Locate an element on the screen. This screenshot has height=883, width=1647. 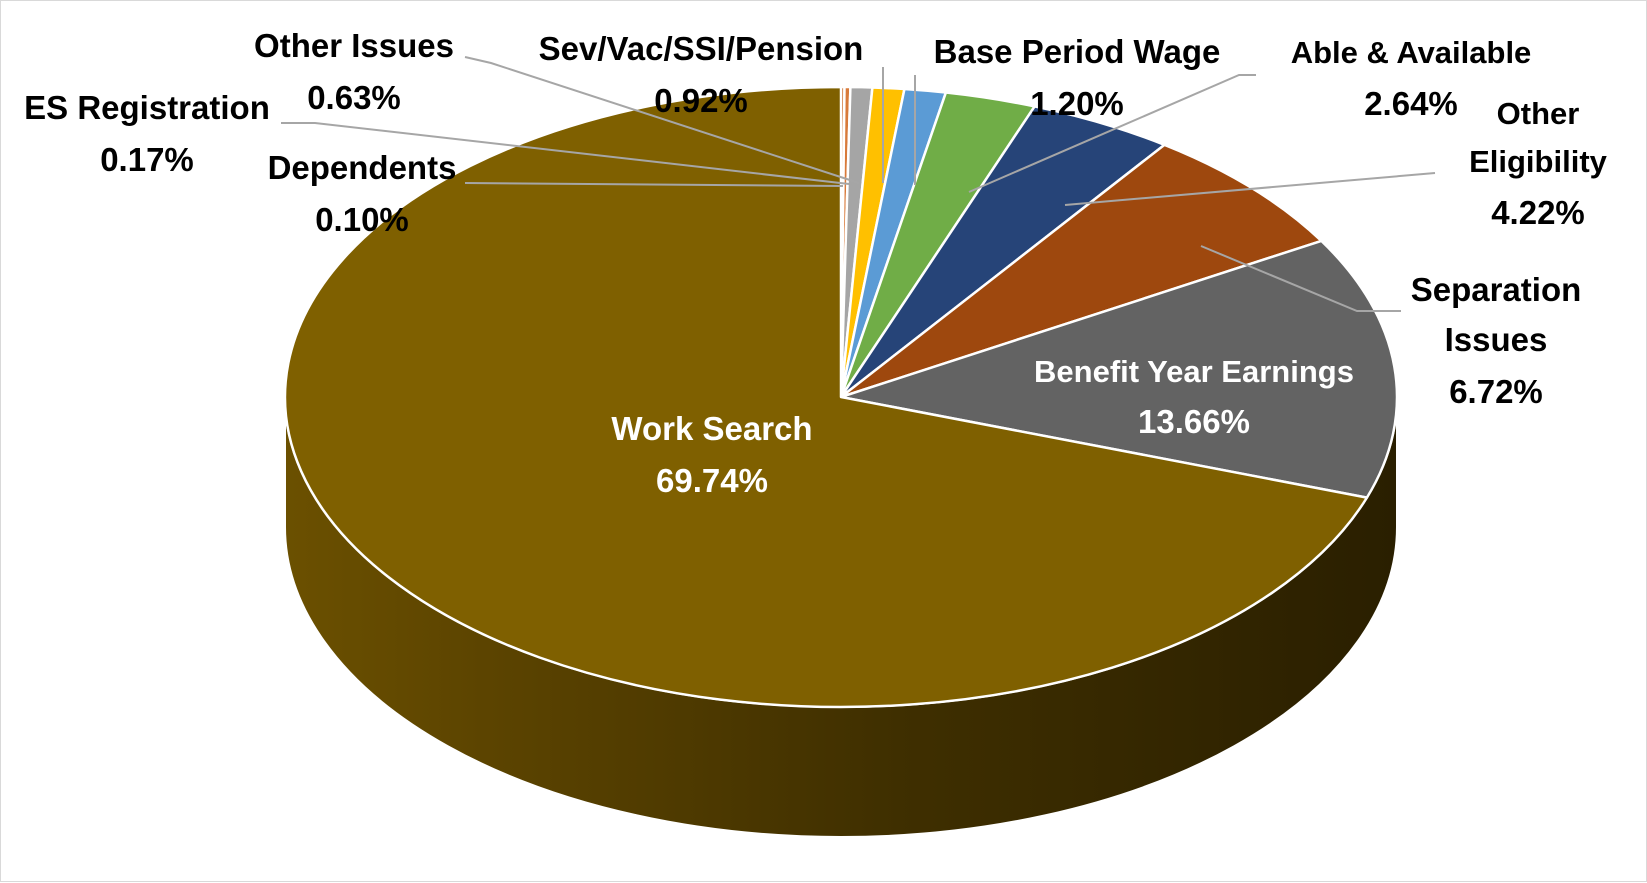
label-sev-vac-value: 0.92% is located at coordinates (701, 100).